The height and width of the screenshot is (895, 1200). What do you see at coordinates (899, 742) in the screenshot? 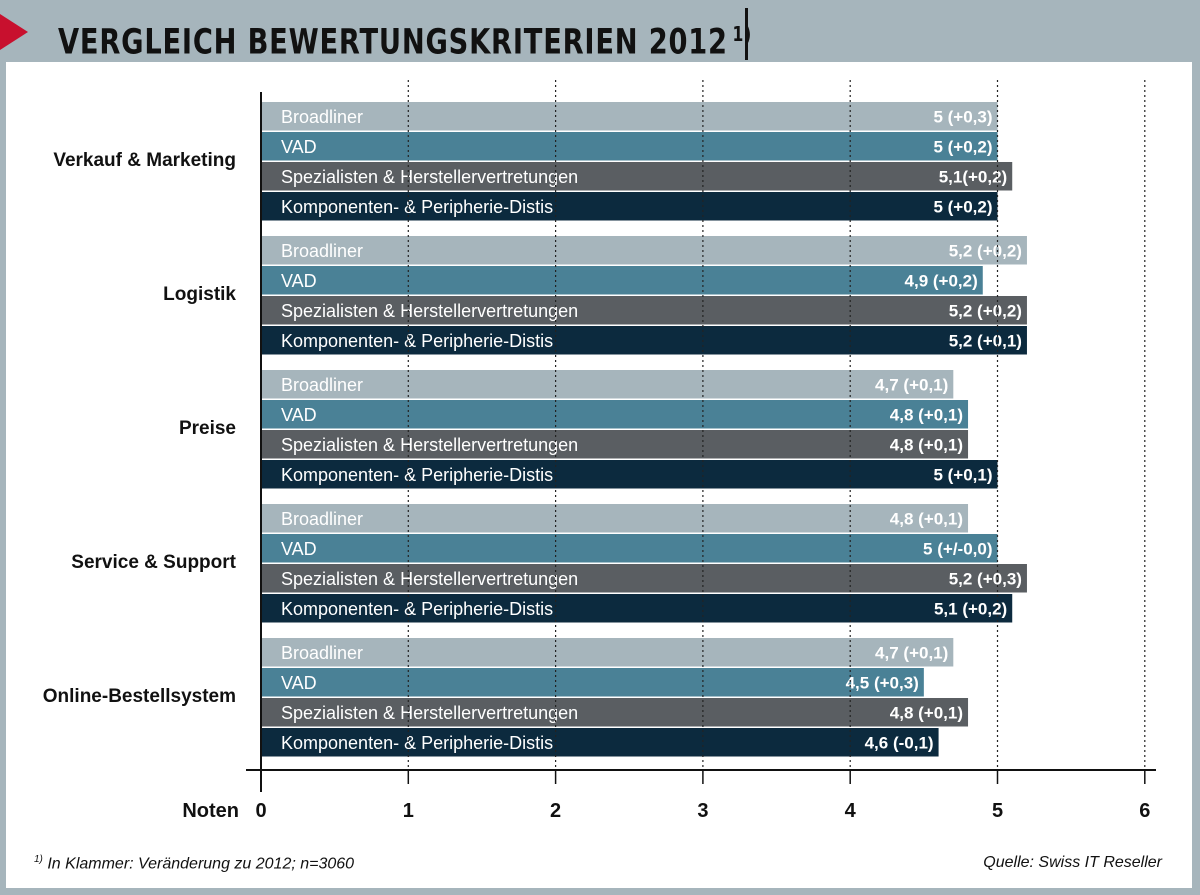
I see `bar-value-label: 4,6 (-0,1)` at bounding box center [899, 742].